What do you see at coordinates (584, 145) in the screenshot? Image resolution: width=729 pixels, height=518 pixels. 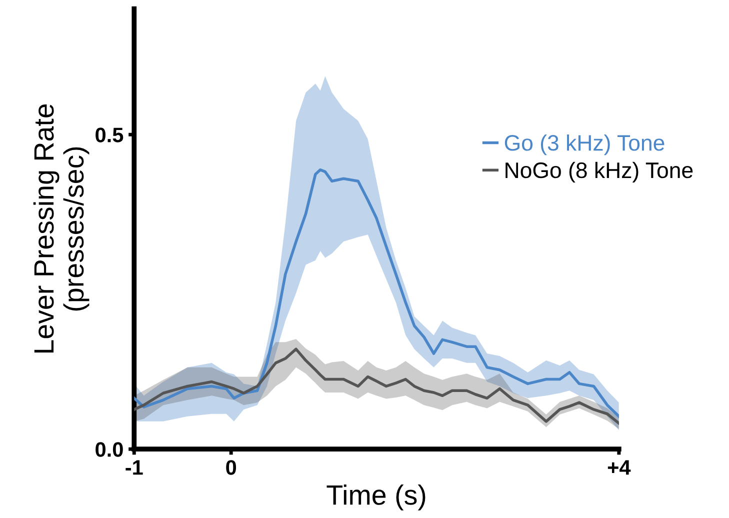 I see `legend-label: Go (3 kHz) Tone` at bounding box center [584, 145].